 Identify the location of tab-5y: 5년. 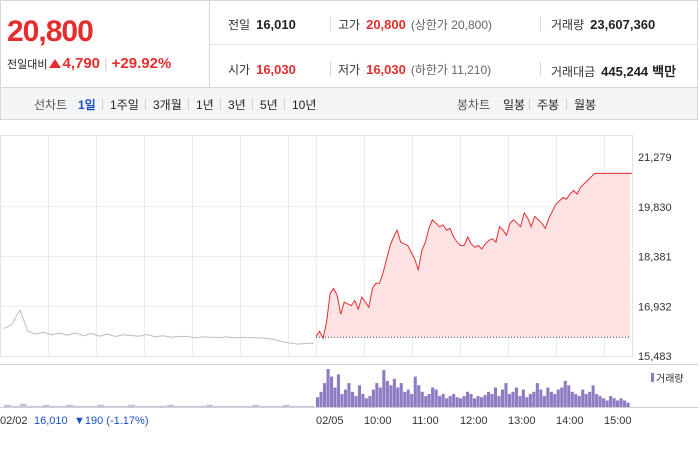
(269, 105).